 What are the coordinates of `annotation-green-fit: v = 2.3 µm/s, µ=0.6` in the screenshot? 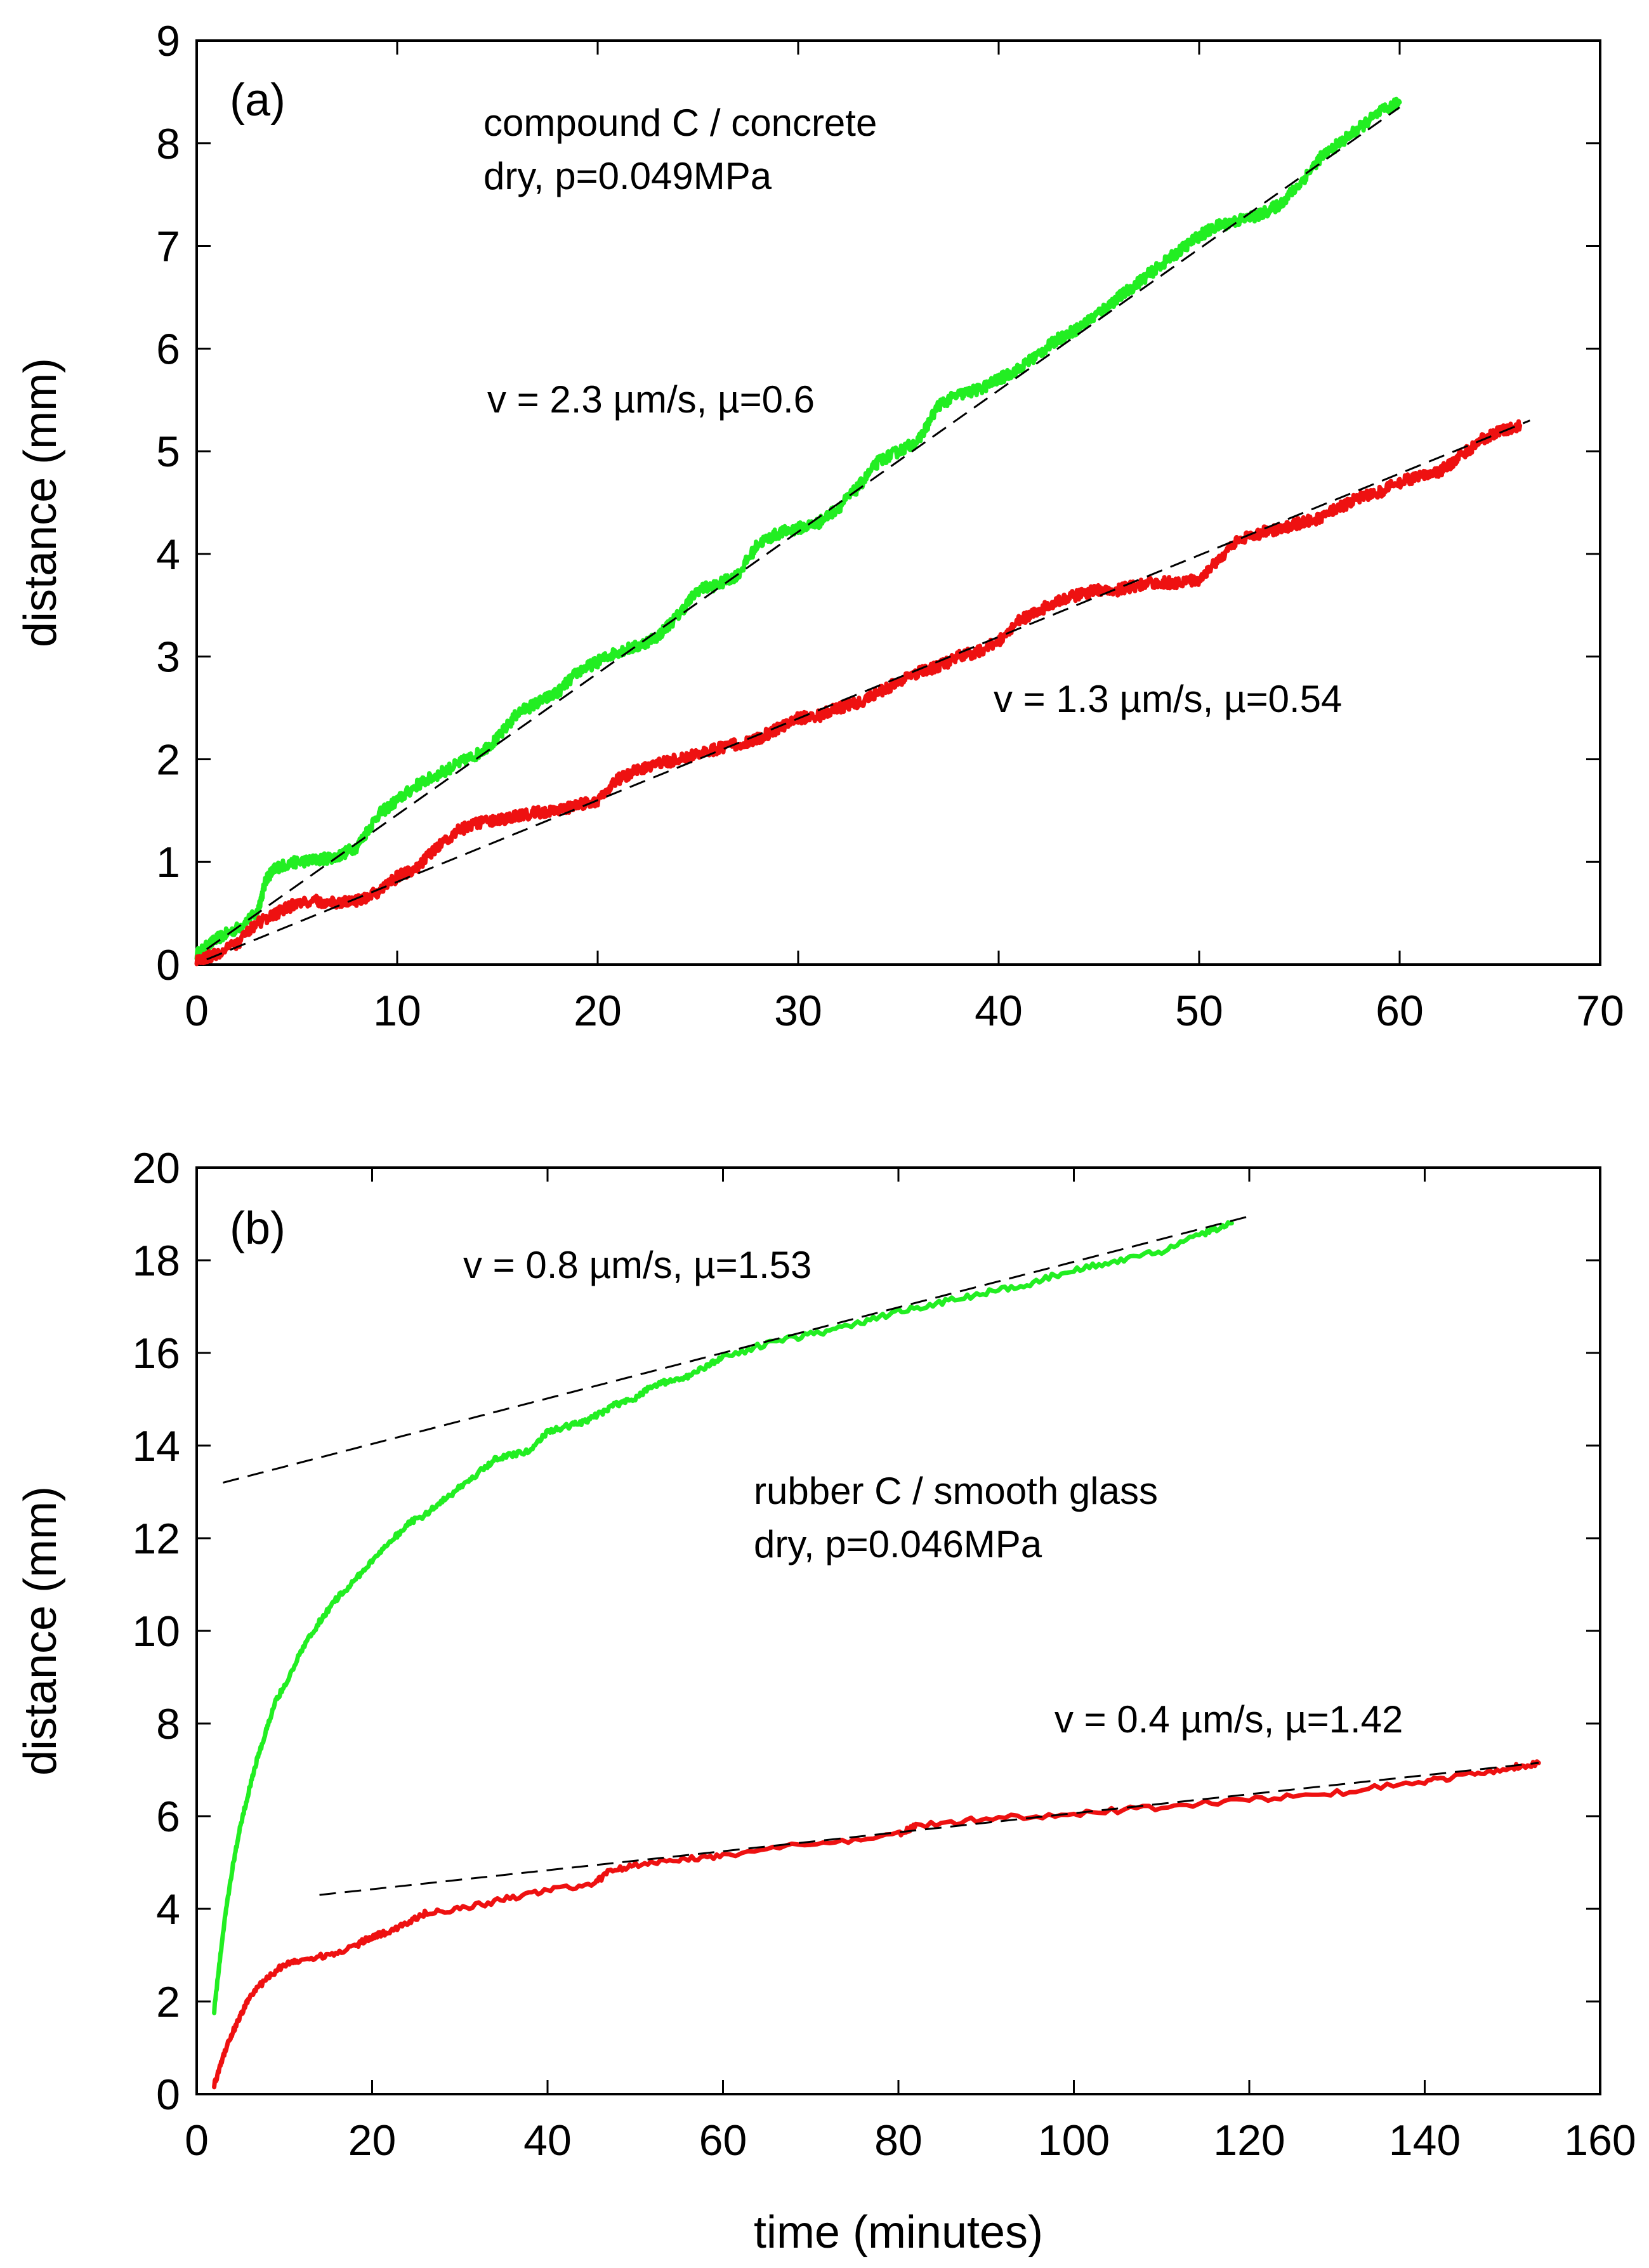 It's located at (651, 399).